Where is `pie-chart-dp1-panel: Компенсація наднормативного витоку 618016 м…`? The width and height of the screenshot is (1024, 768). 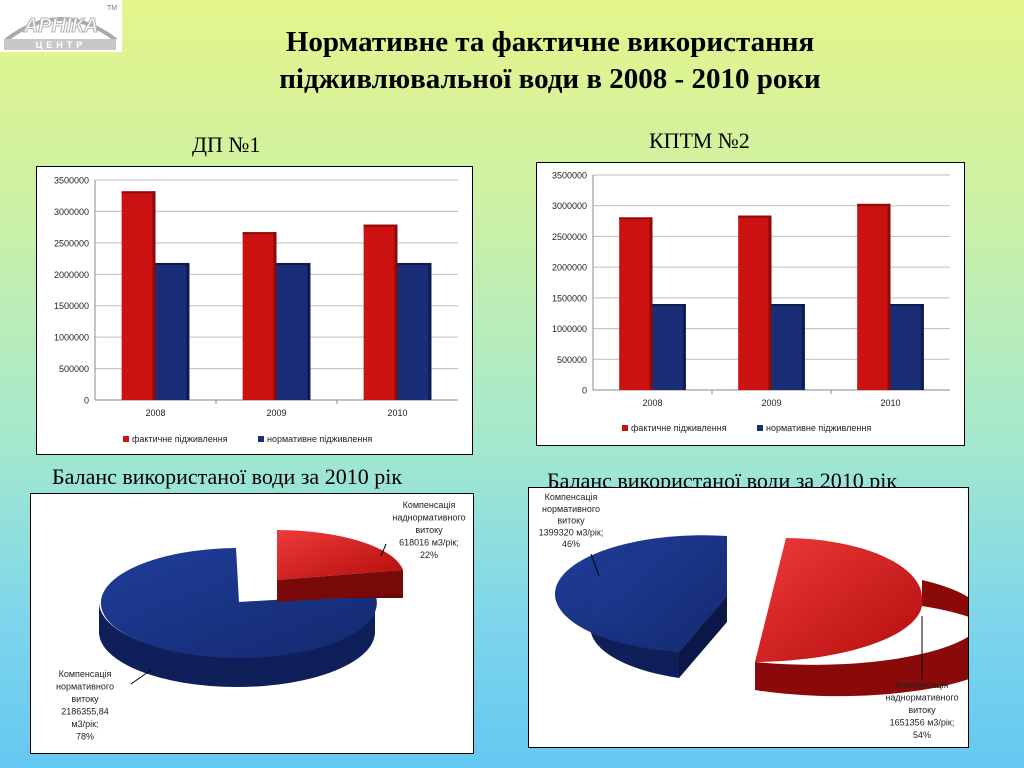
pie-chart-dp1-panel: Компенсація наднормативного витоку 618016 м… is located at coordinates (252, 623).